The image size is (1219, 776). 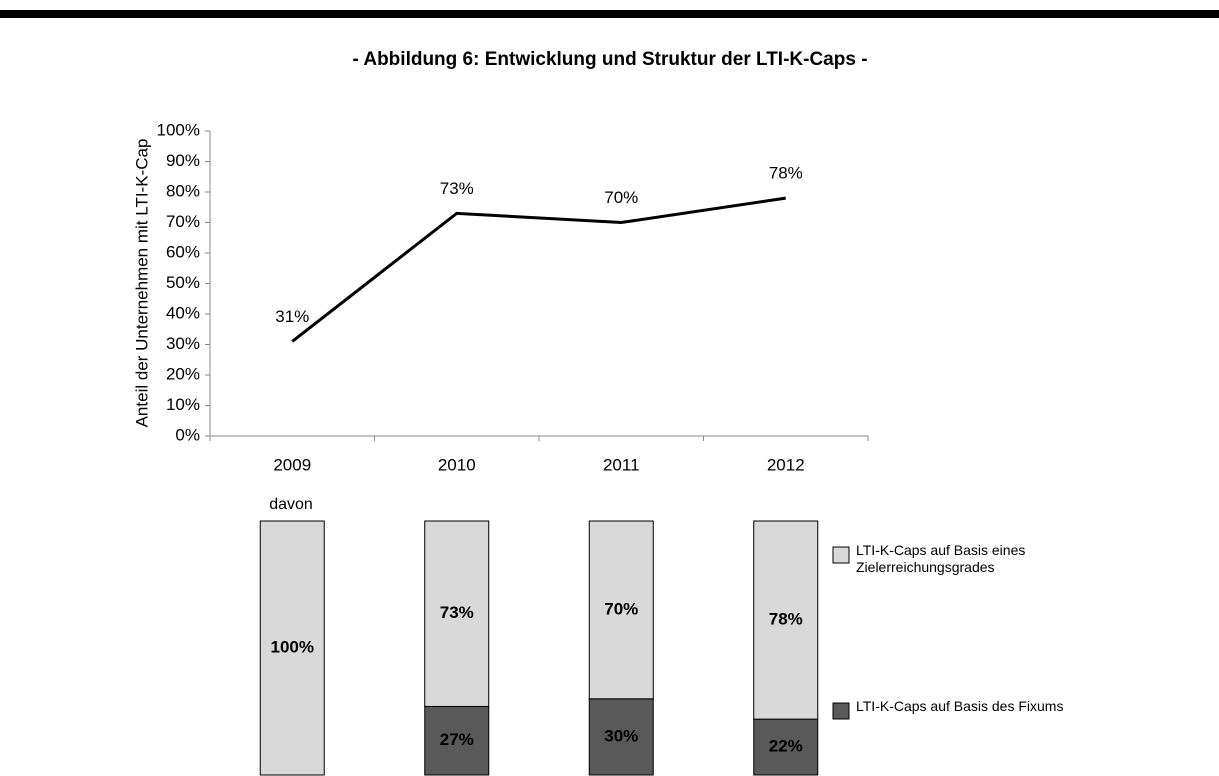 I want to click on bar-label: 22%, so click(x=786, y=746).